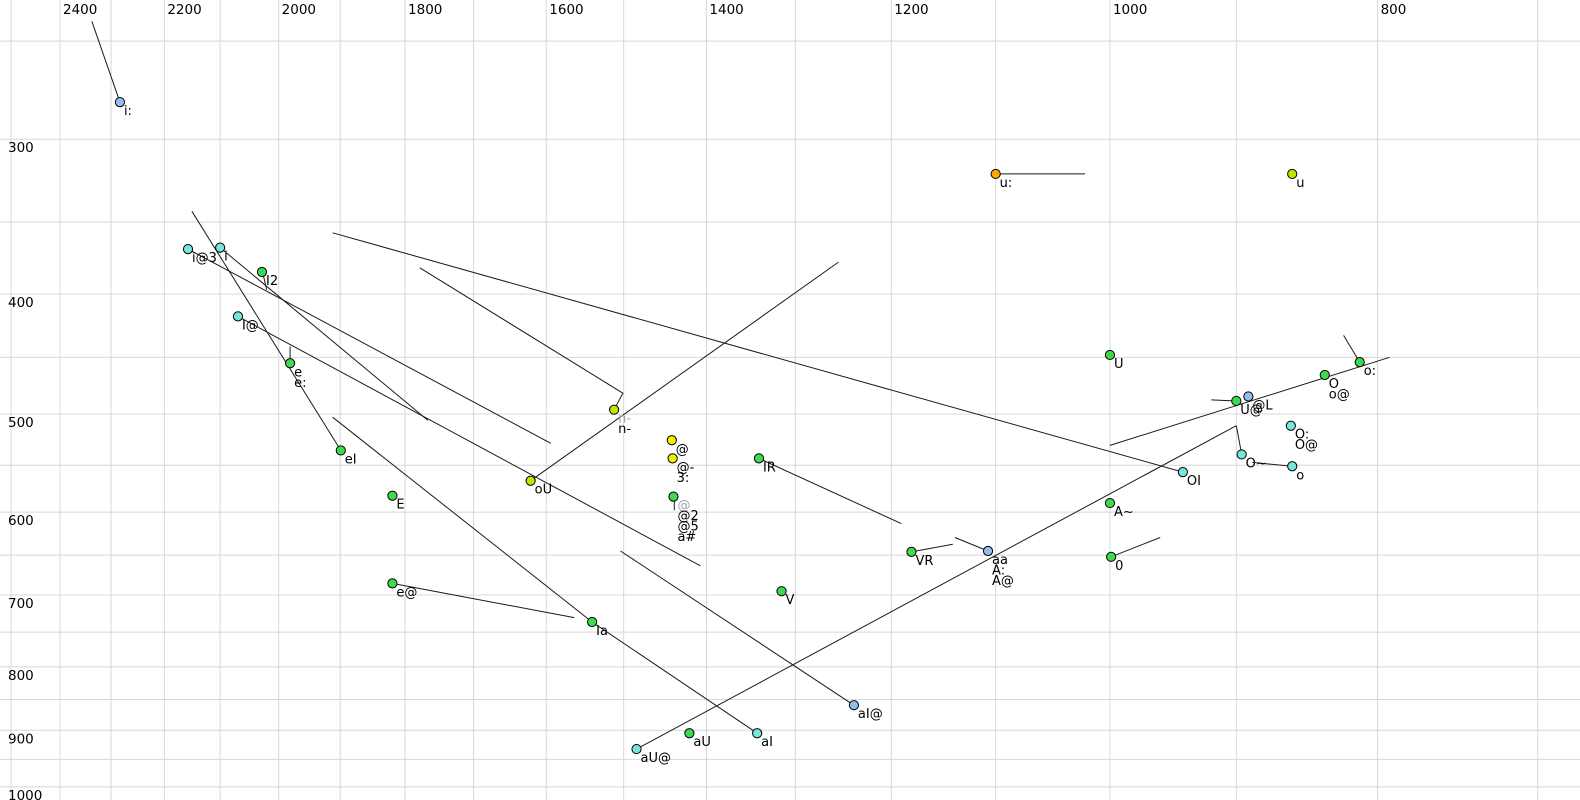 This screenshot has height=800, width=1580. Describe the element at coordinates (128, 111) in the screenshot. I see `vowel-label-i-long: i:` at that location.